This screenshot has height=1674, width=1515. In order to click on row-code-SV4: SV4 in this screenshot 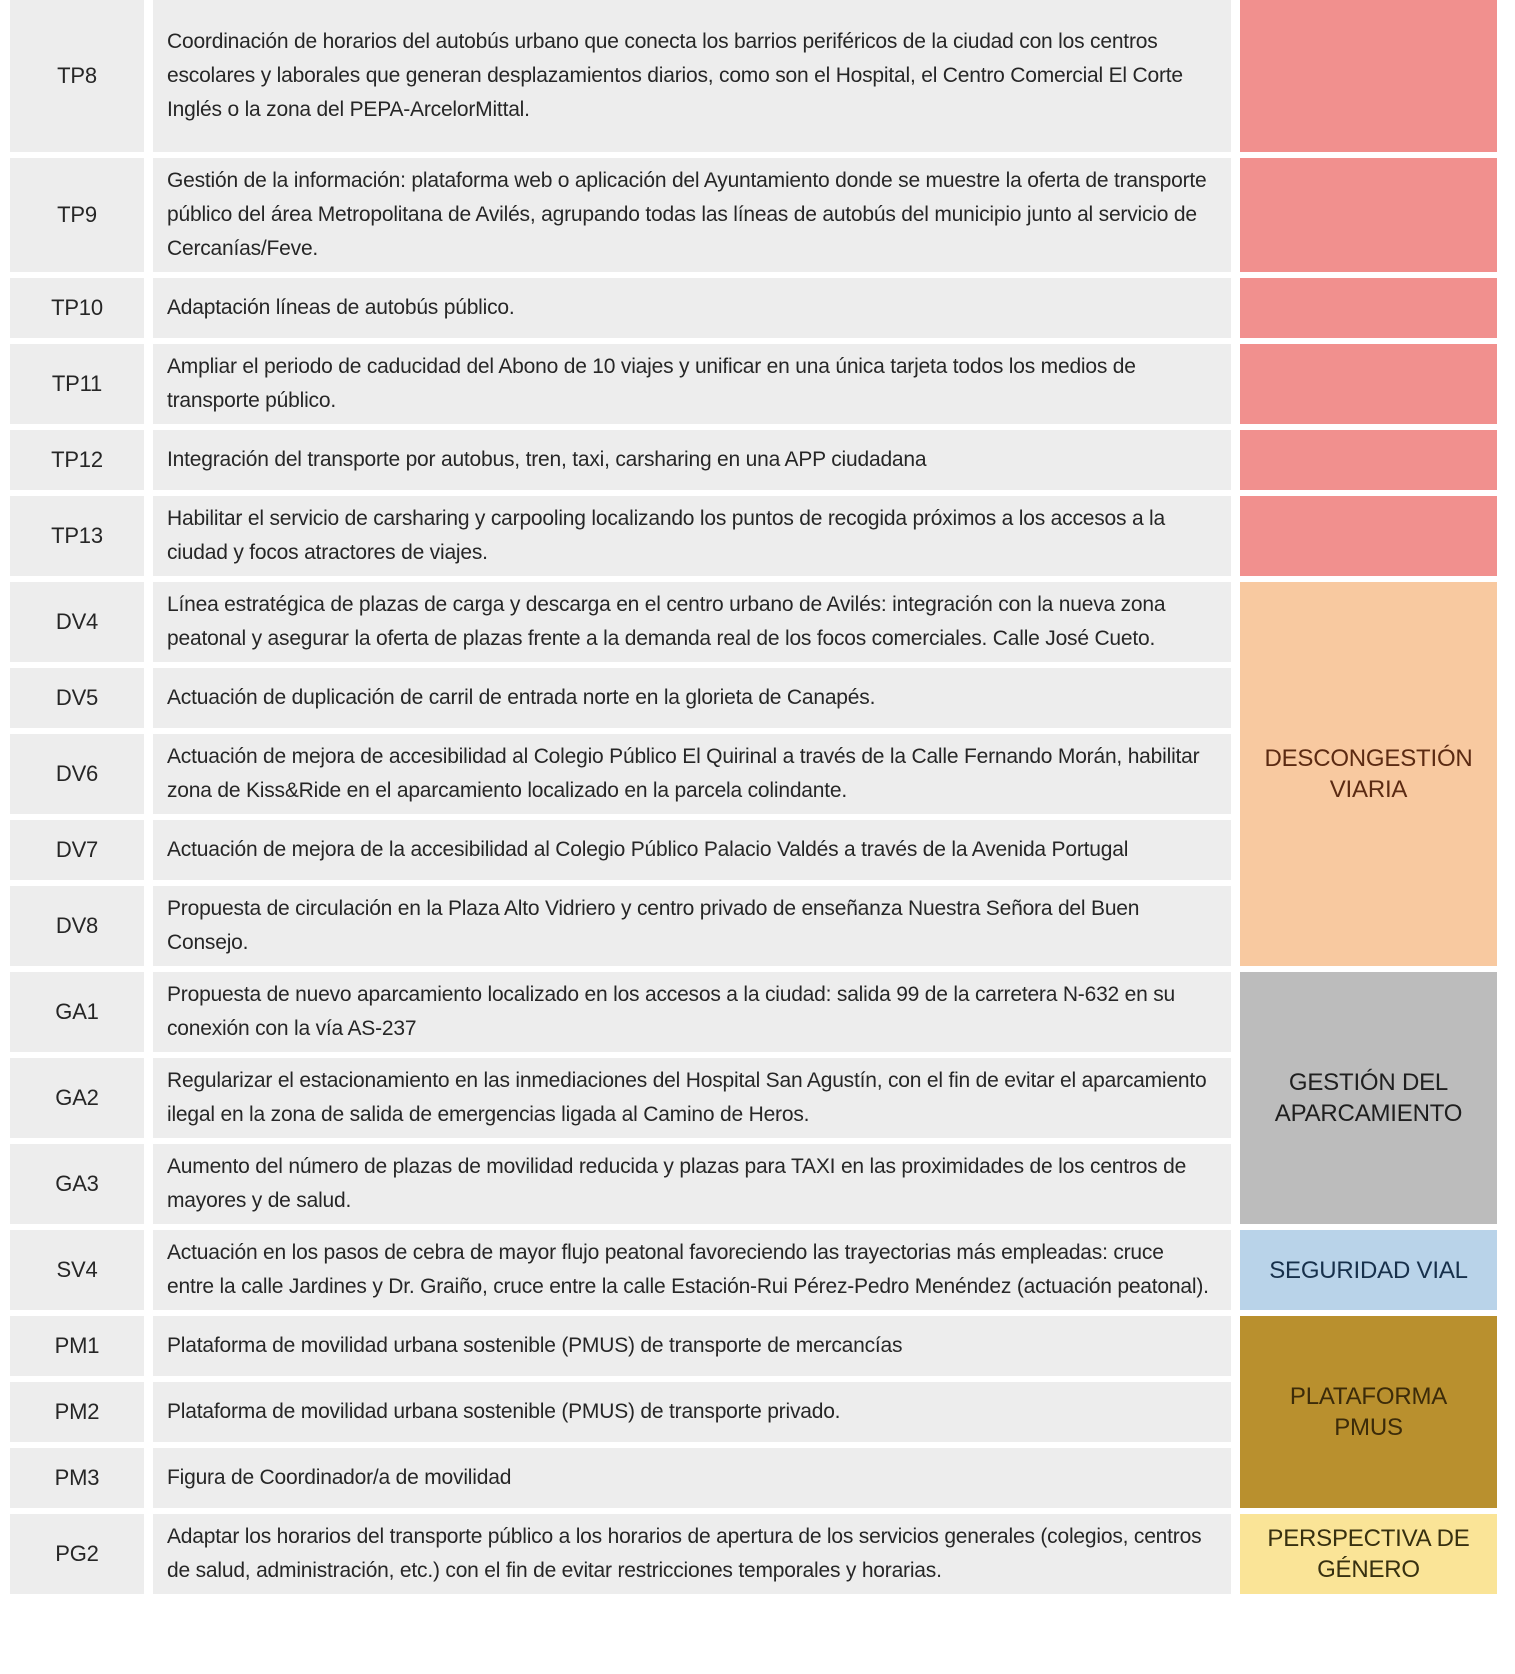, I will do `click(77, 1270)`.